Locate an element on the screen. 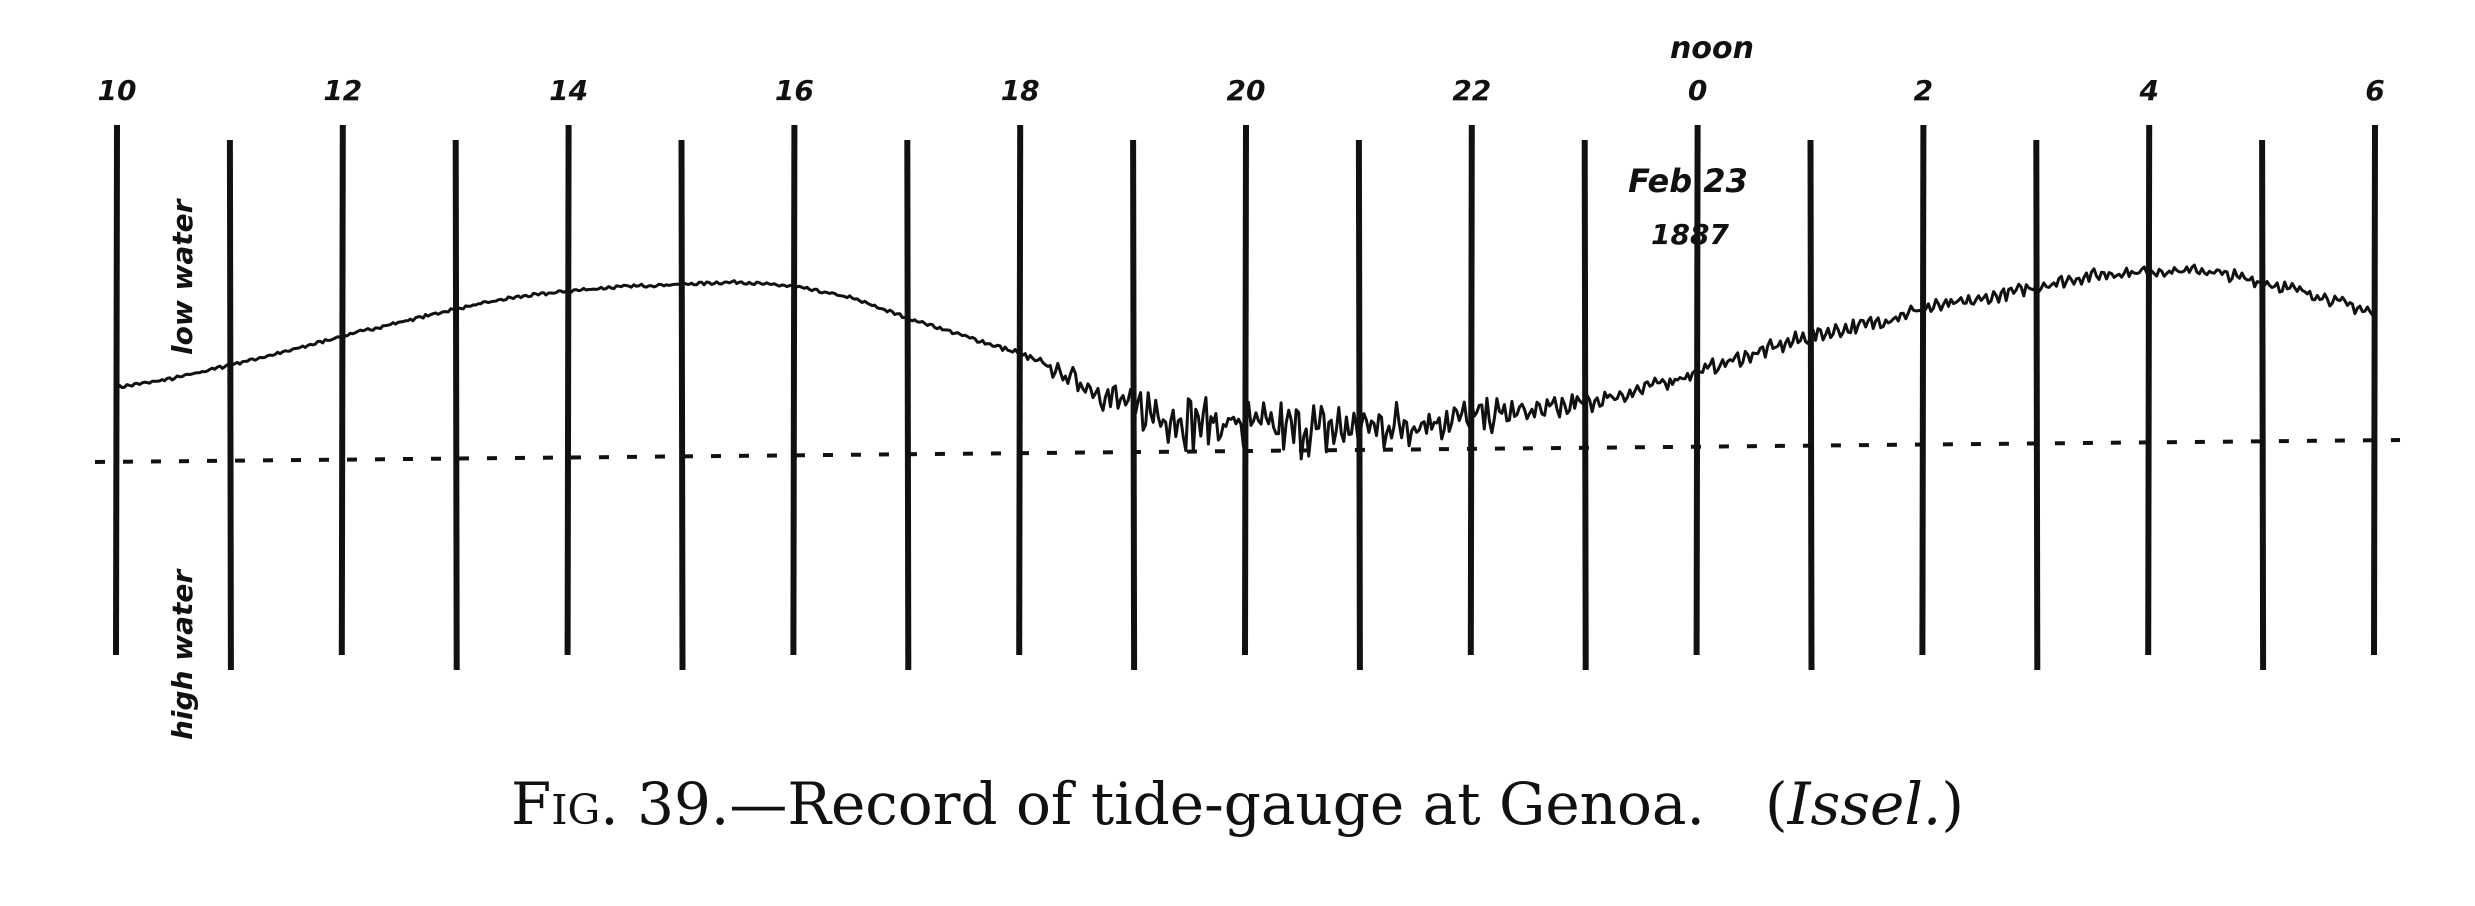  figure-number: Fig. 39. is located at coordinates (620, 804).